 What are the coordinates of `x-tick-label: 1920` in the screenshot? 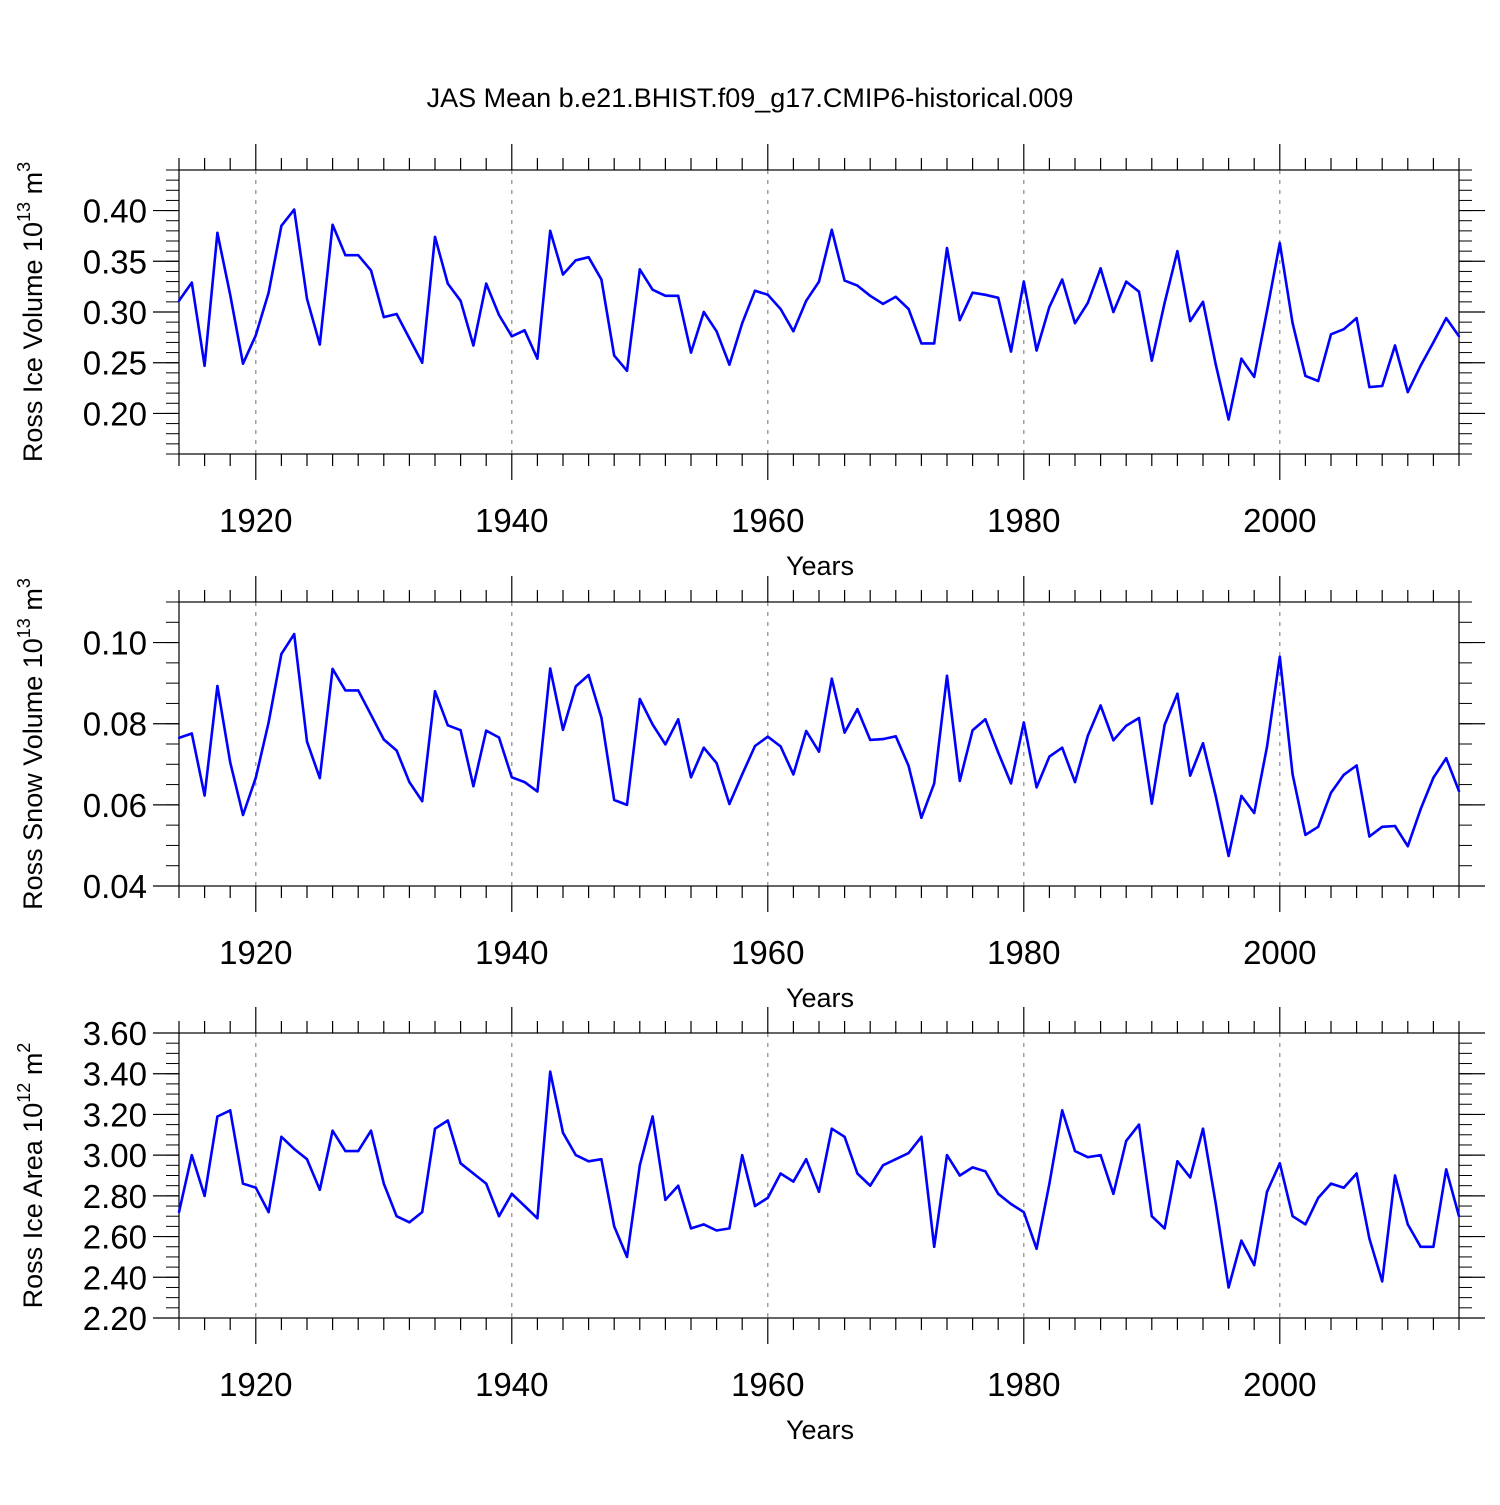 It's located at (255, 952).